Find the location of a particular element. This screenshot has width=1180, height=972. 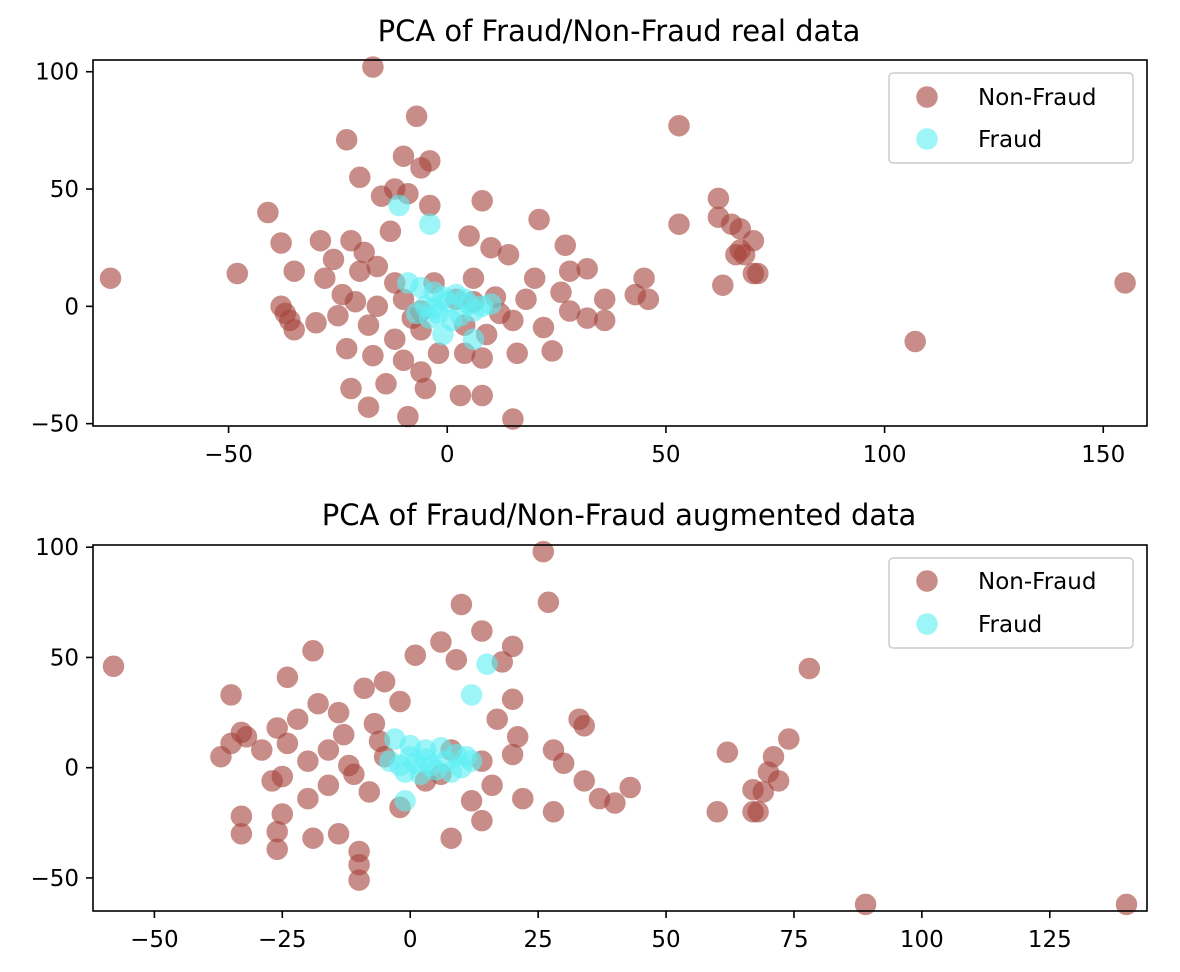

chart-title-real: PCA of Fraud/Non-Fraud real data is located at coordinates (619, 31).